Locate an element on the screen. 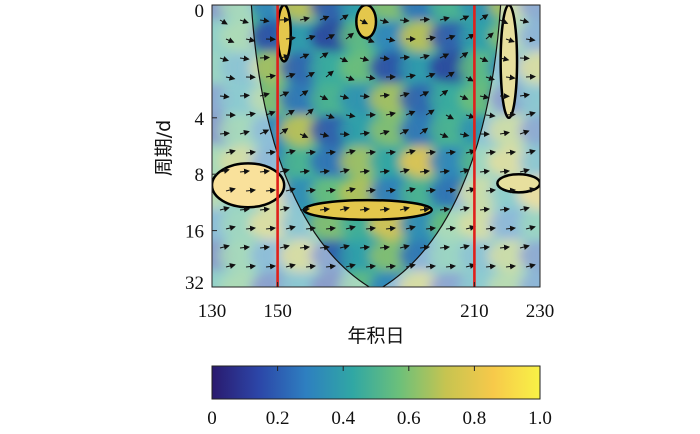  colorbar-tick-label: 0.6 is located at coordinates (409, 418).